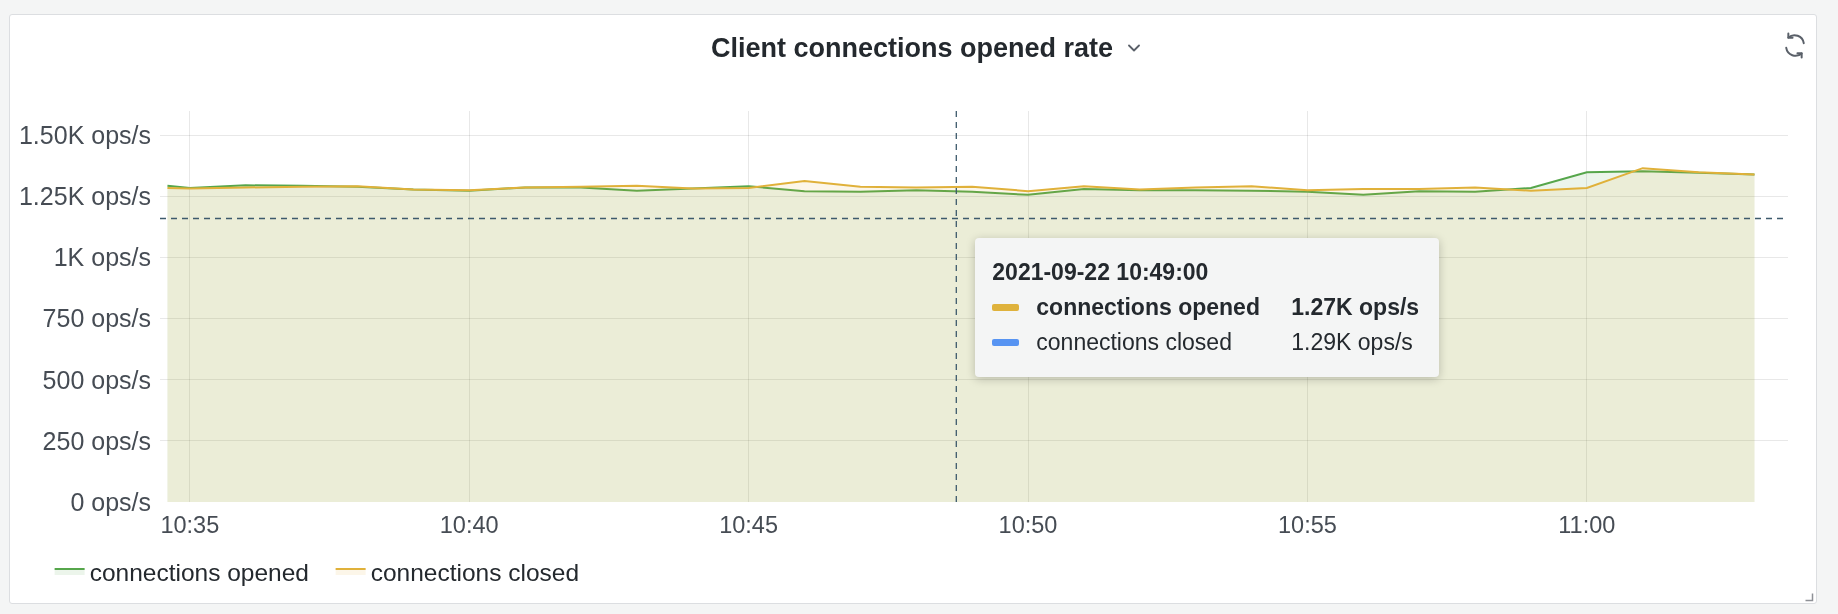 Image resolution: width=1838 pixels, height=614 pixels. I want to click on annotation: 1.27K ops/s, so click(1355, 307).